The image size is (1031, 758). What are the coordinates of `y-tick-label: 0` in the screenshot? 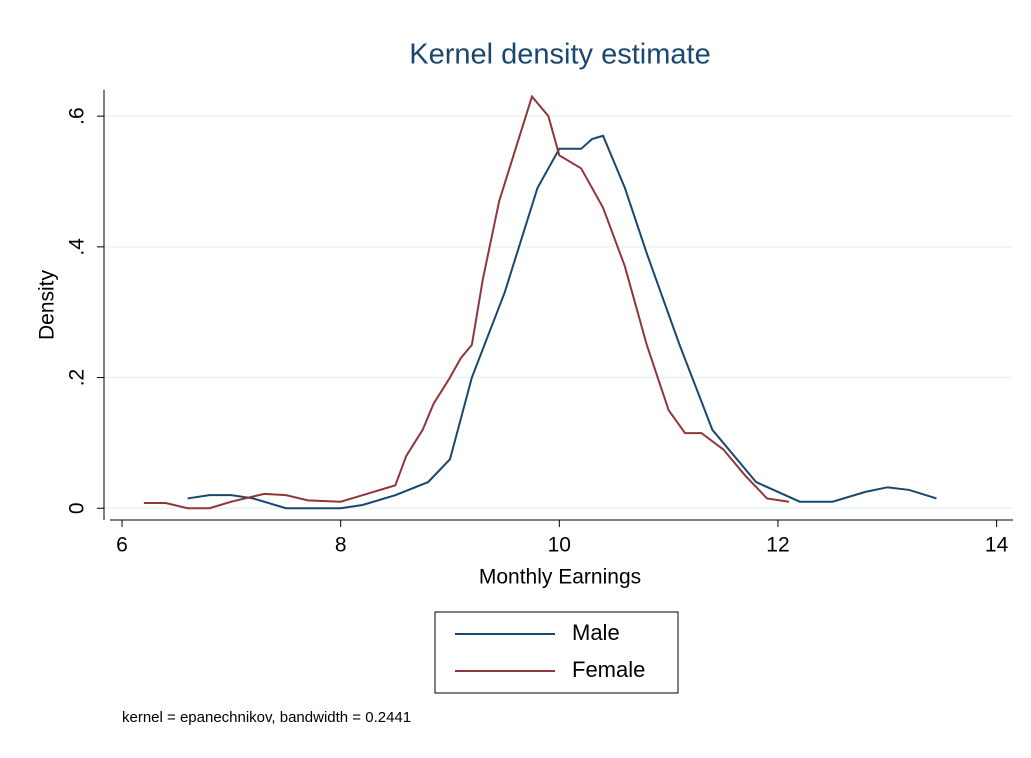 It's located at (77, 508).